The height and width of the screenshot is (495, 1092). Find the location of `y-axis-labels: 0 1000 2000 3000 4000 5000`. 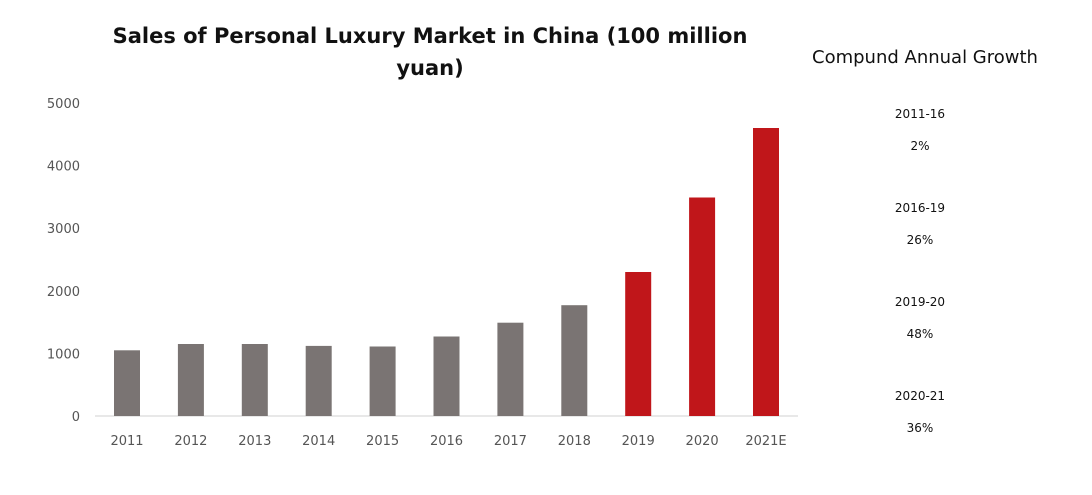

y-axis-labels: 0 1000 2000 3000 4000 5000 is located at coordinates (63, 261).